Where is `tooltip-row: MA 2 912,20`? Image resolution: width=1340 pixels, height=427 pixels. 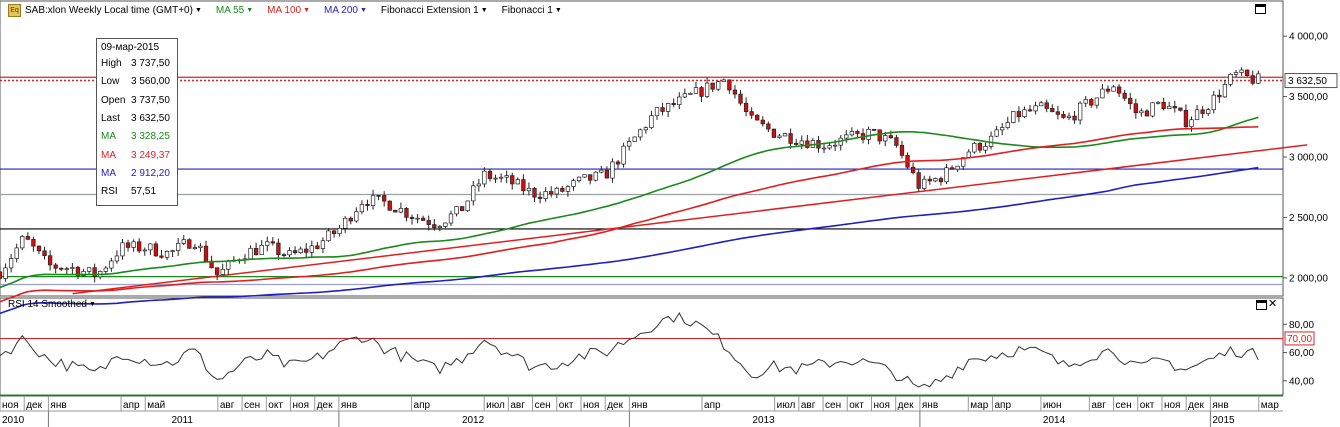
tooltip-row: MA 2 912,20 is located at coordinates (135, 174).